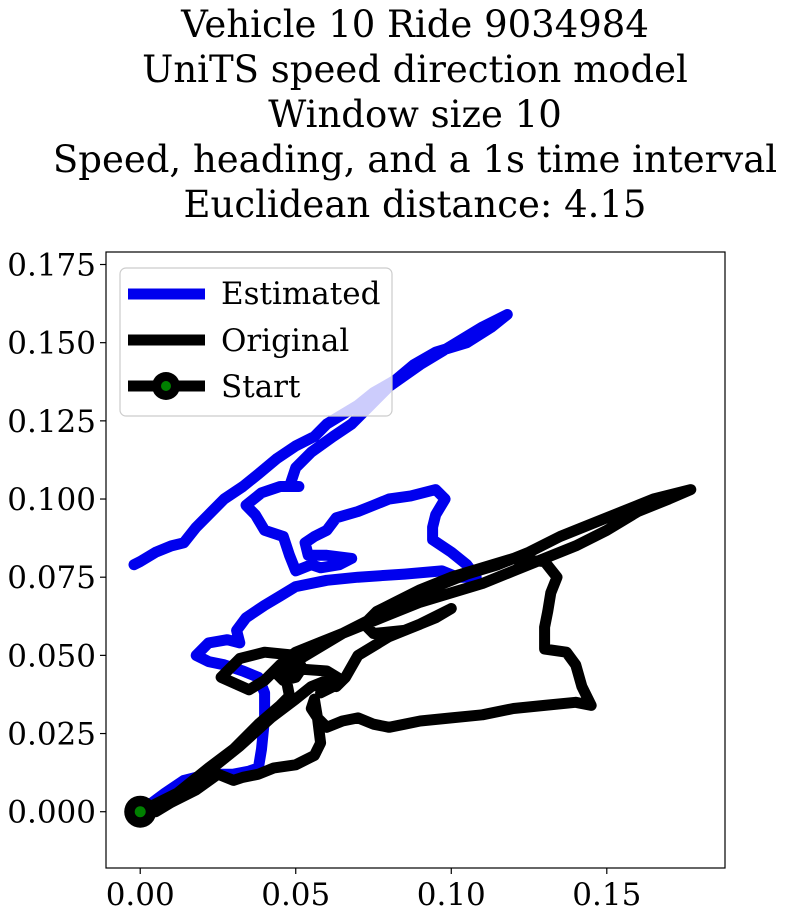 The height and width of the screenshot is (915, 788). I want to click on y-tick-label: 0.150, so click(51, 344).